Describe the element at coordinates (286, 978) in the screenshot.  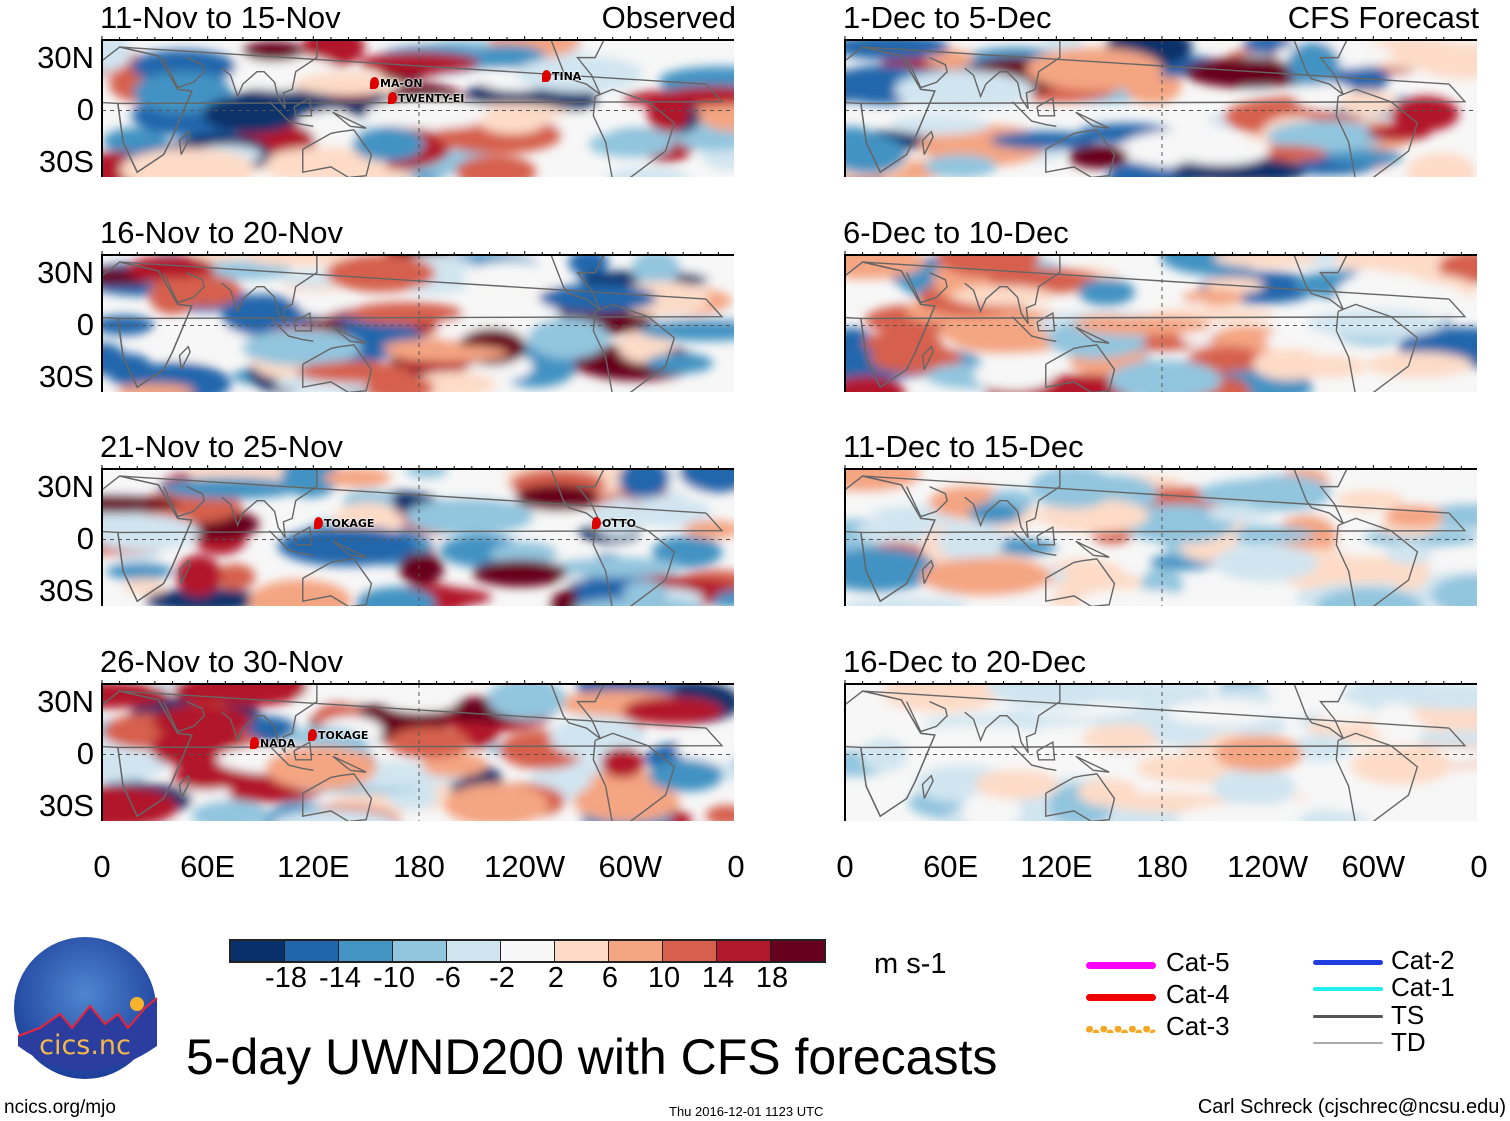
I see `colorbar-tick-label: -18` at that location.